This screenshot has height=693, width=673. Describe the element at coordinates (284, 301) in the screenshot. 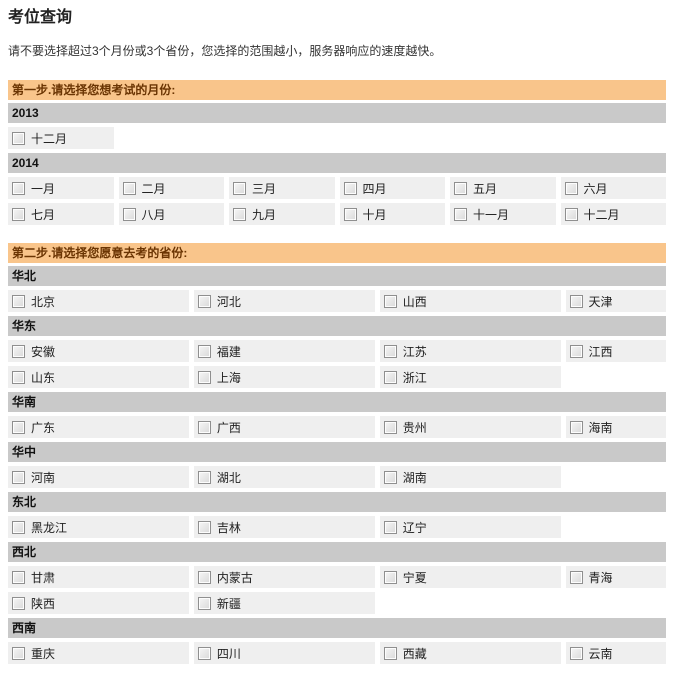

I see `province-checkbox-cell: 河北` at that location.